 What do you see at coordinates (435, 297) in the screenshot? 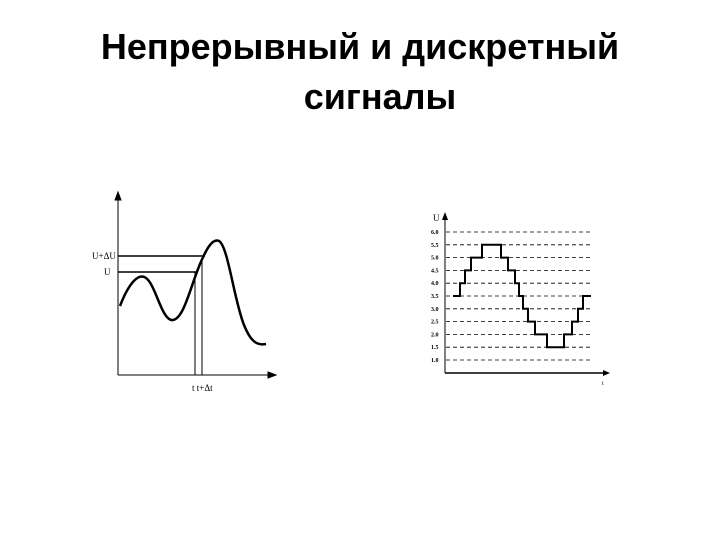
I see `level-tick-label: 3.5` at bounding box center [435, 297].